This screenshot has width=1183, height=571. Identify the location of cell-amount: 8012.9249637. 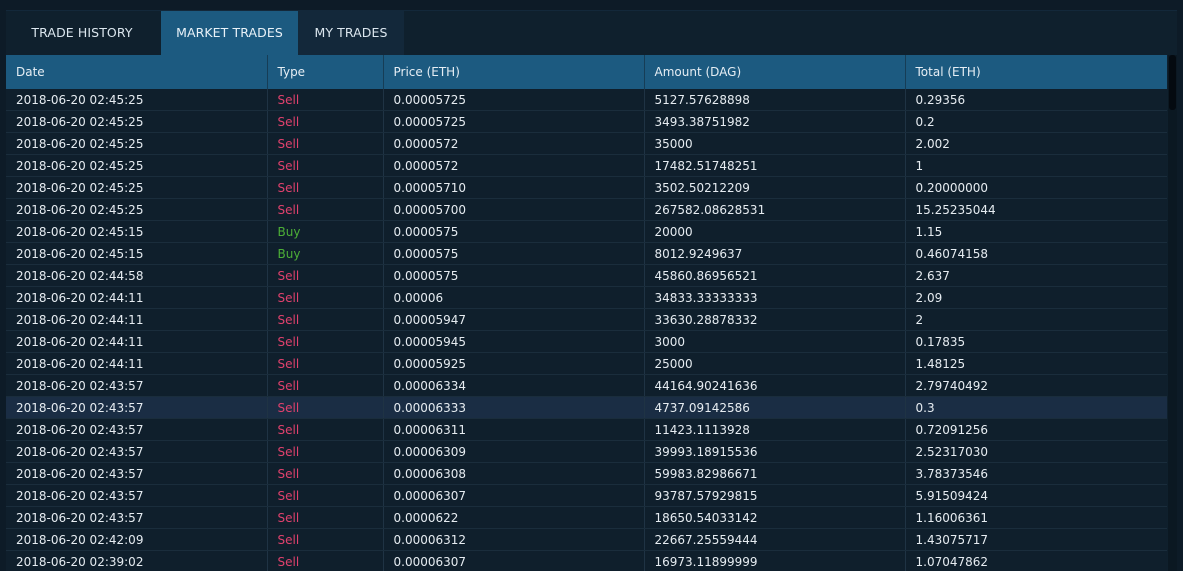
(774, 254).